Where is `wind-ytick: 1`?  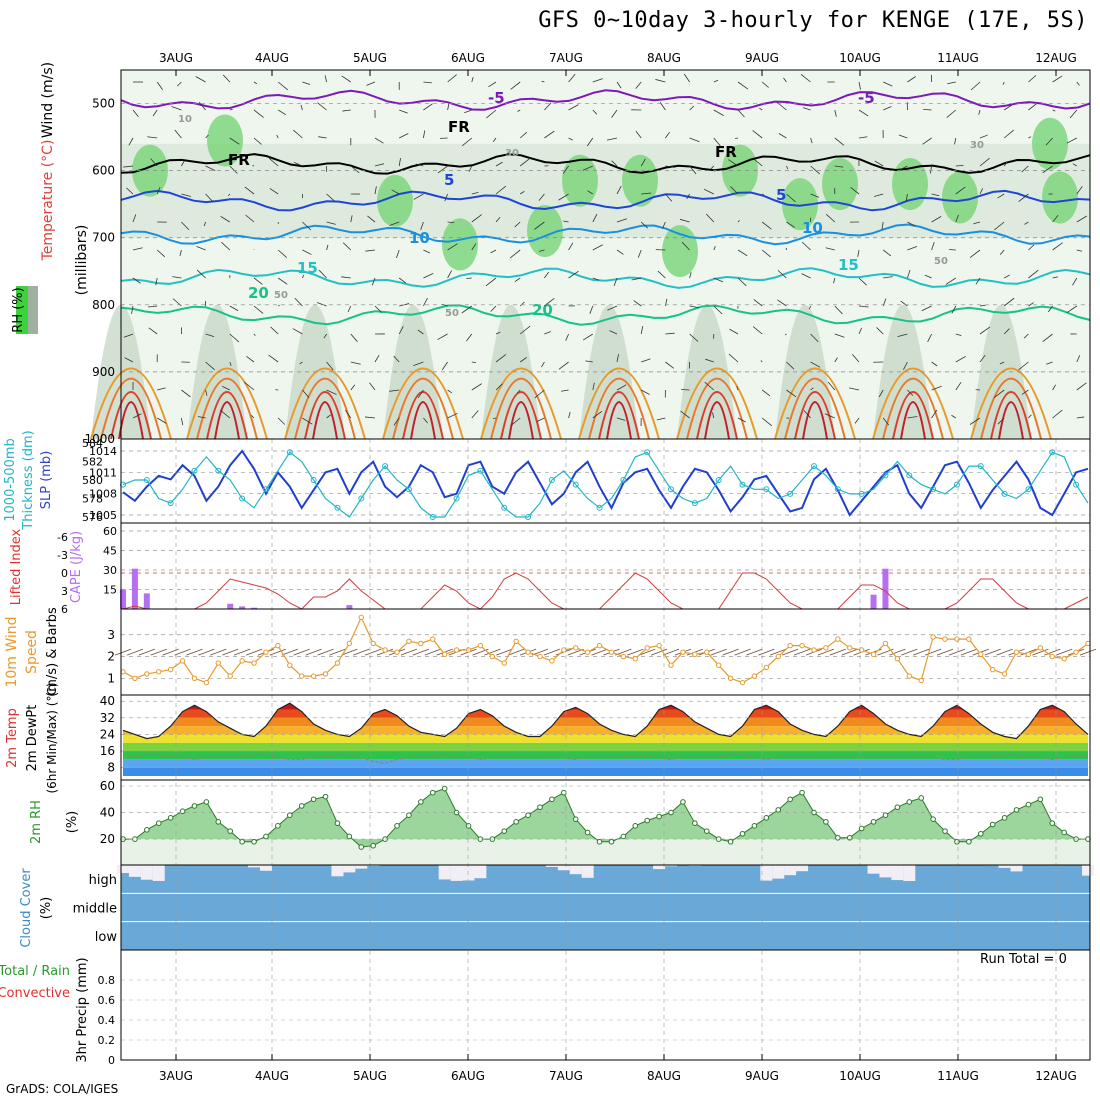
wind-ytick: 1 is located at coordinates (111, 678).